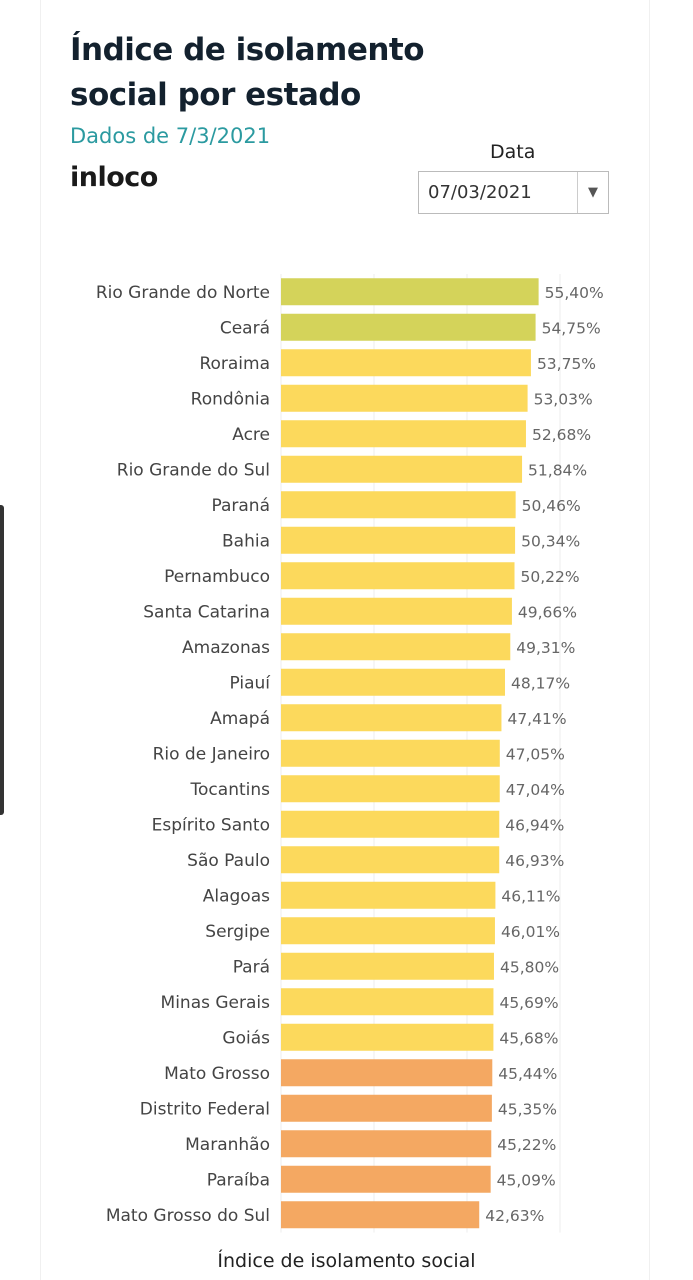 This screenshot has height=1280, width=693. I want to click on category-label: Paraná, so click(240, 506).